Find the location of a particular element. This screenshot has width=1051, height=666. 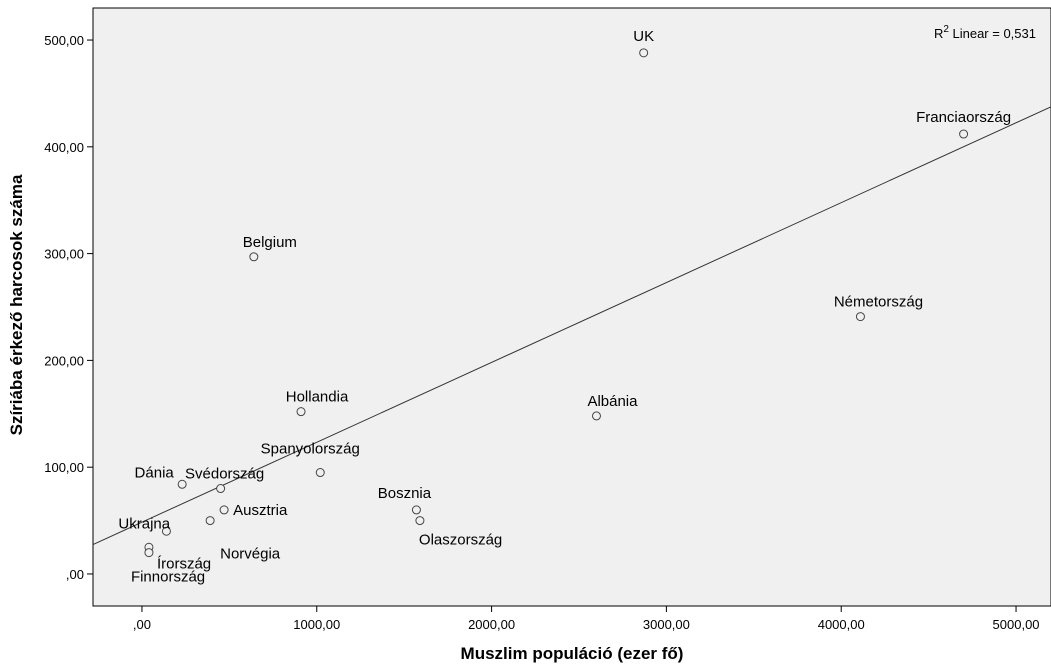

y-tick-label: 400,00 is located at coordinates (64, 147).